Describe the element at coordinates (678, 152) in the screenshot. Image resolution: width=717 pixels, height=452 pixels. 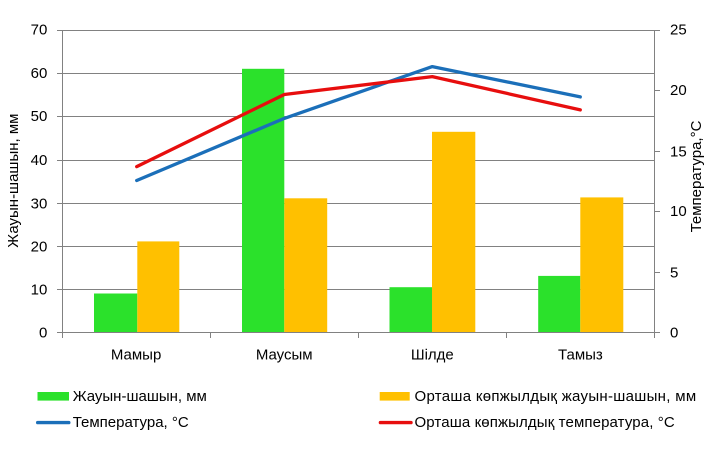
I see `svg-text: 15` at that location.